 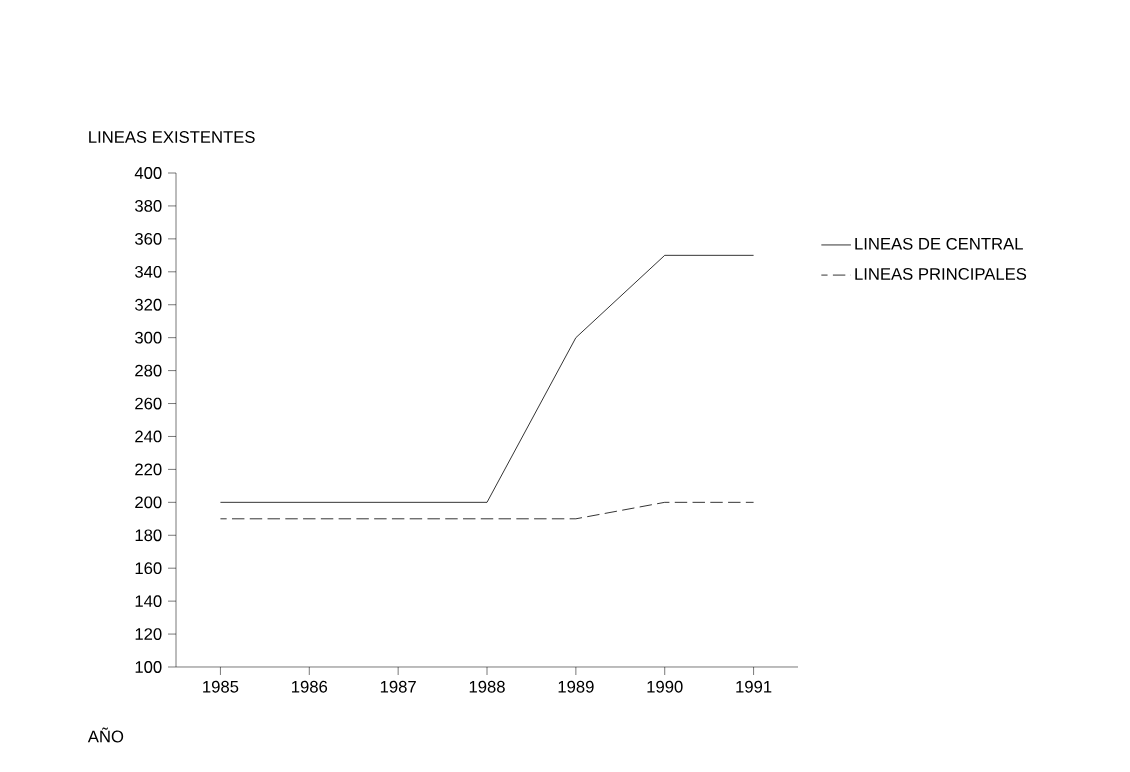 I want to click on y-tick-label: 180, so click(x=148, y=535).